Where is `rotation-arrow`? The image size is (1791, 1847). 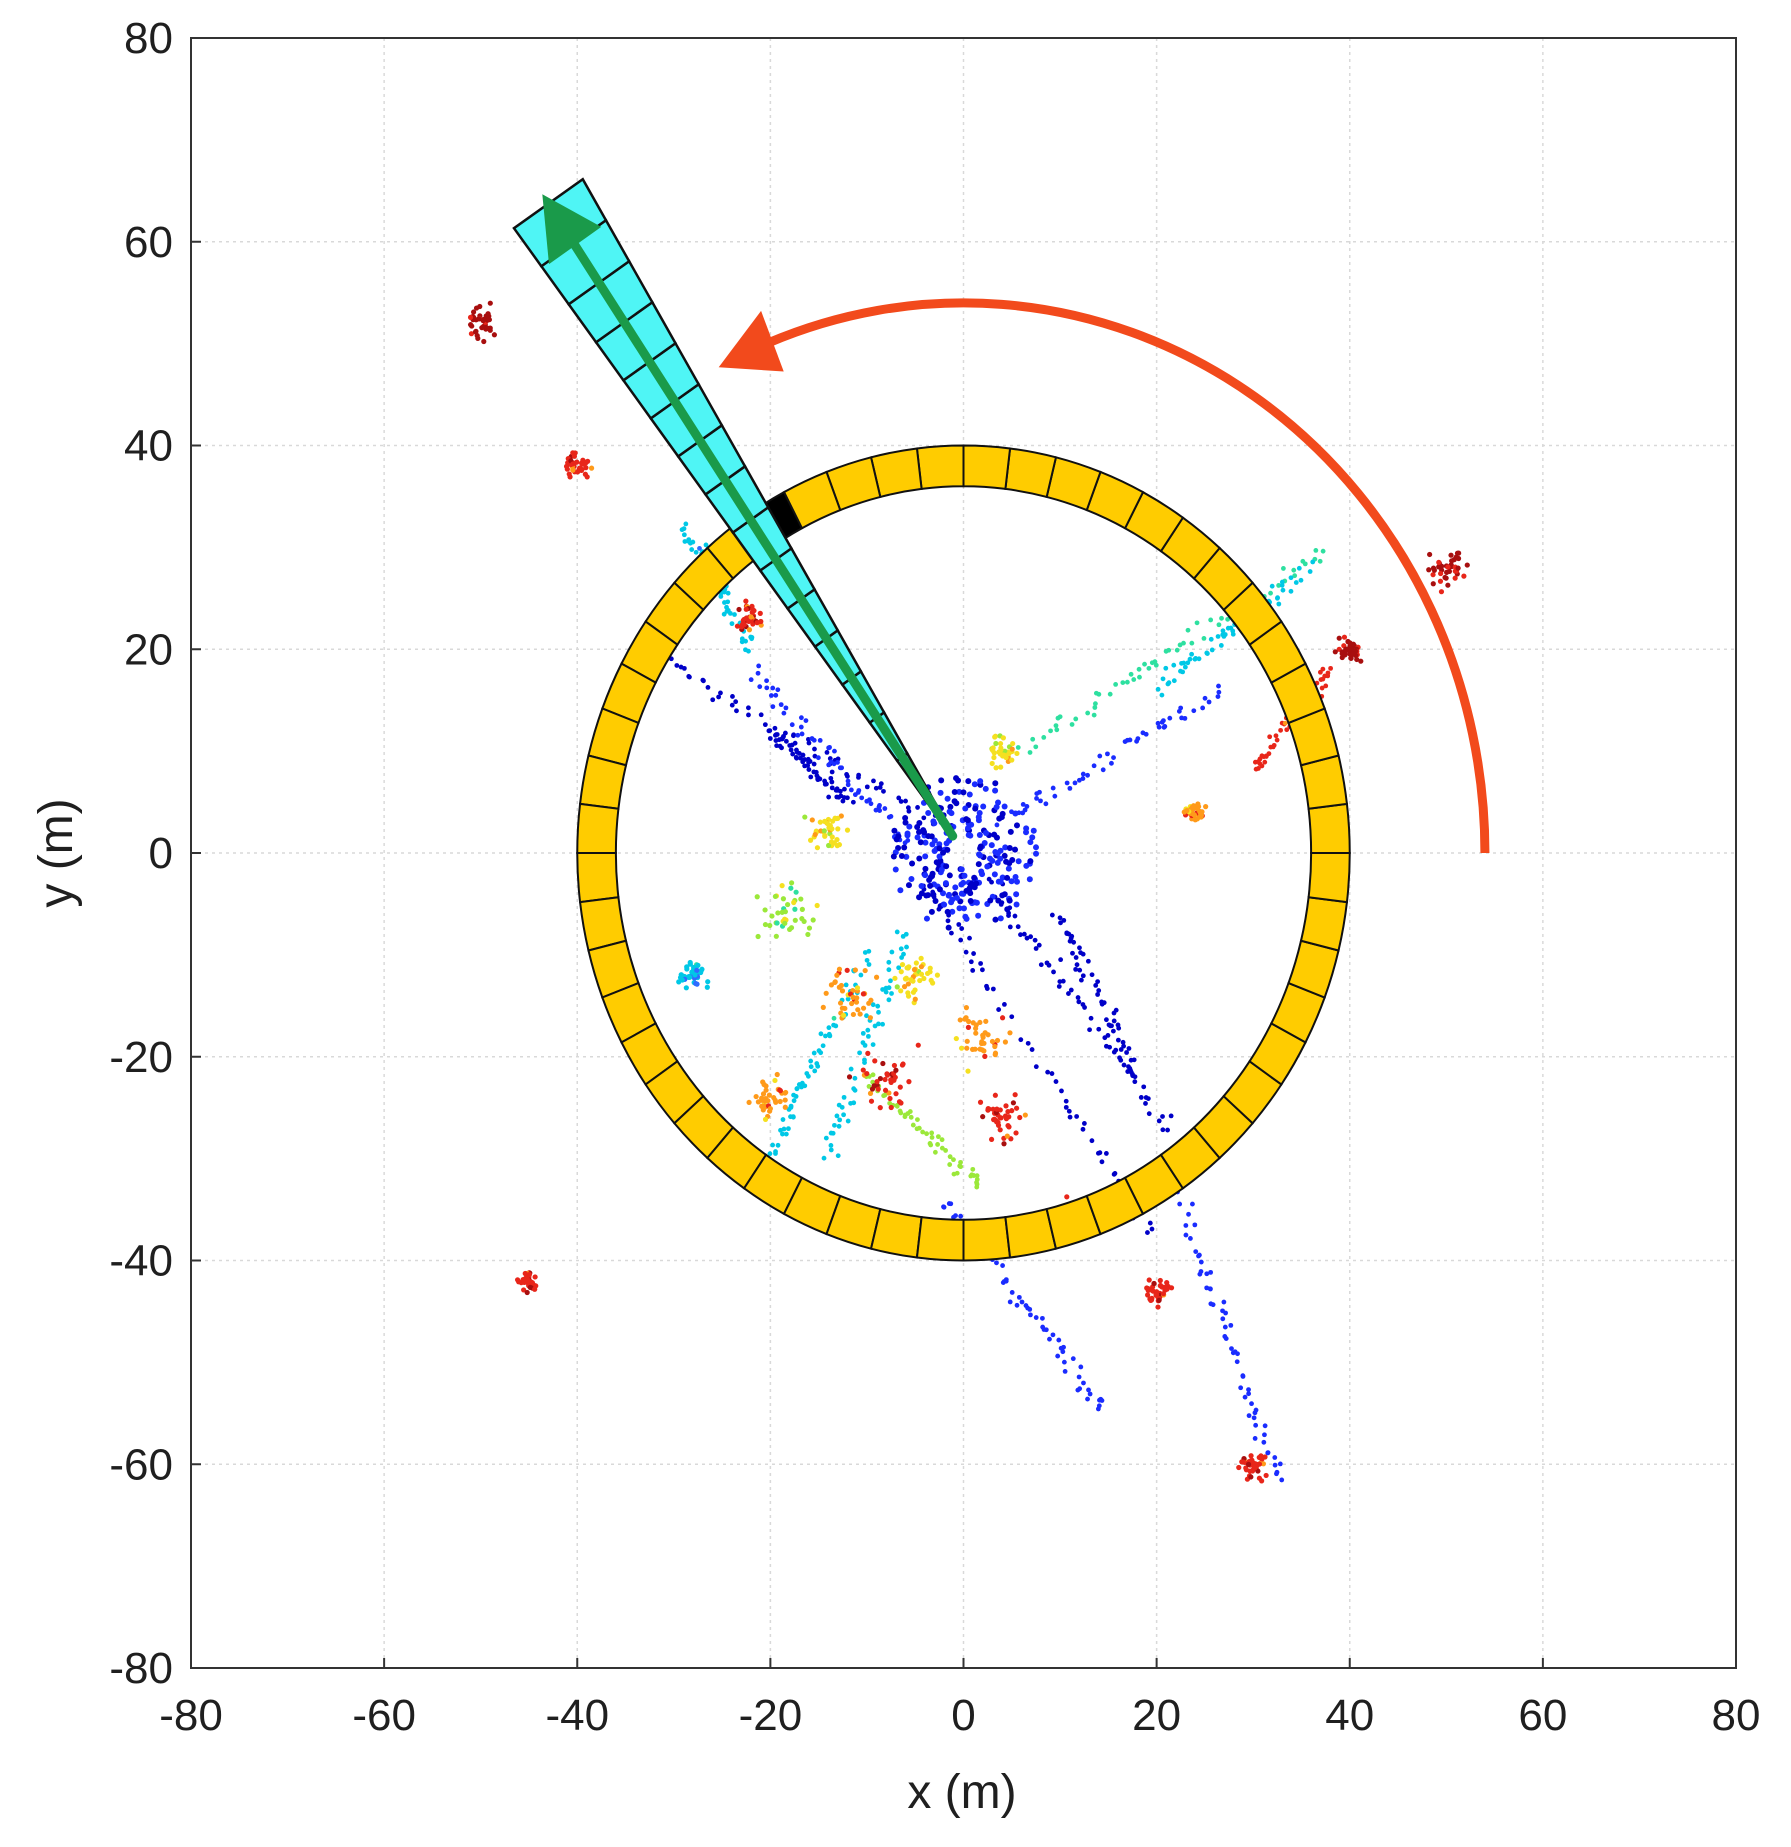
rotation-arrow is located at coordinates (1104, 576).